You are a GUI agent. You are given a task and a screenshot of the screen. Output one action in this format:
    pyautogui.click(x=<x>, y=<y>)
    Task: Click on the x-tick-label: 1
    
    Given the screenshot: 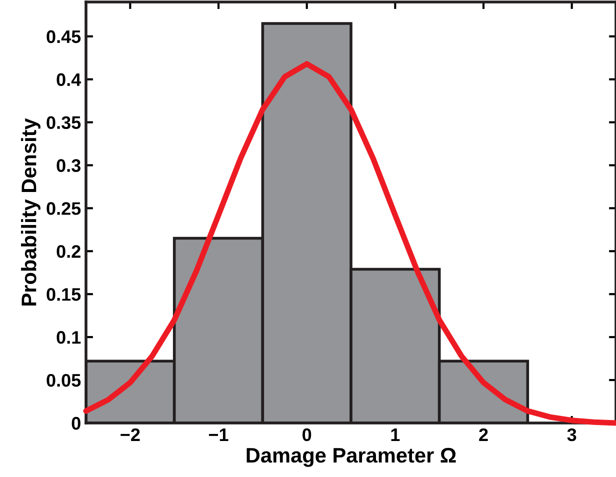 What is the action you would take?
    pyautogui.click(x=395, y=434)
    